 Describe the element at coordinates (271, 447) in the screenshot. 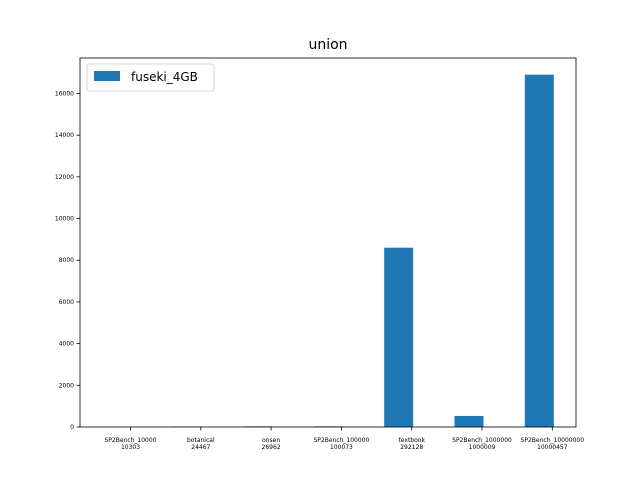

I see `x-tick-label: 26962` at that location.